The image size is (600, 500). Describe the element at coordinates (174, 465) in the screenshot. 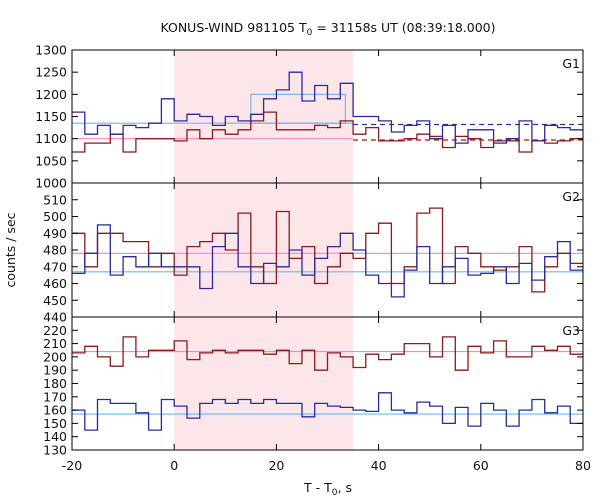

I see `x-tick-label: 0` at that location.